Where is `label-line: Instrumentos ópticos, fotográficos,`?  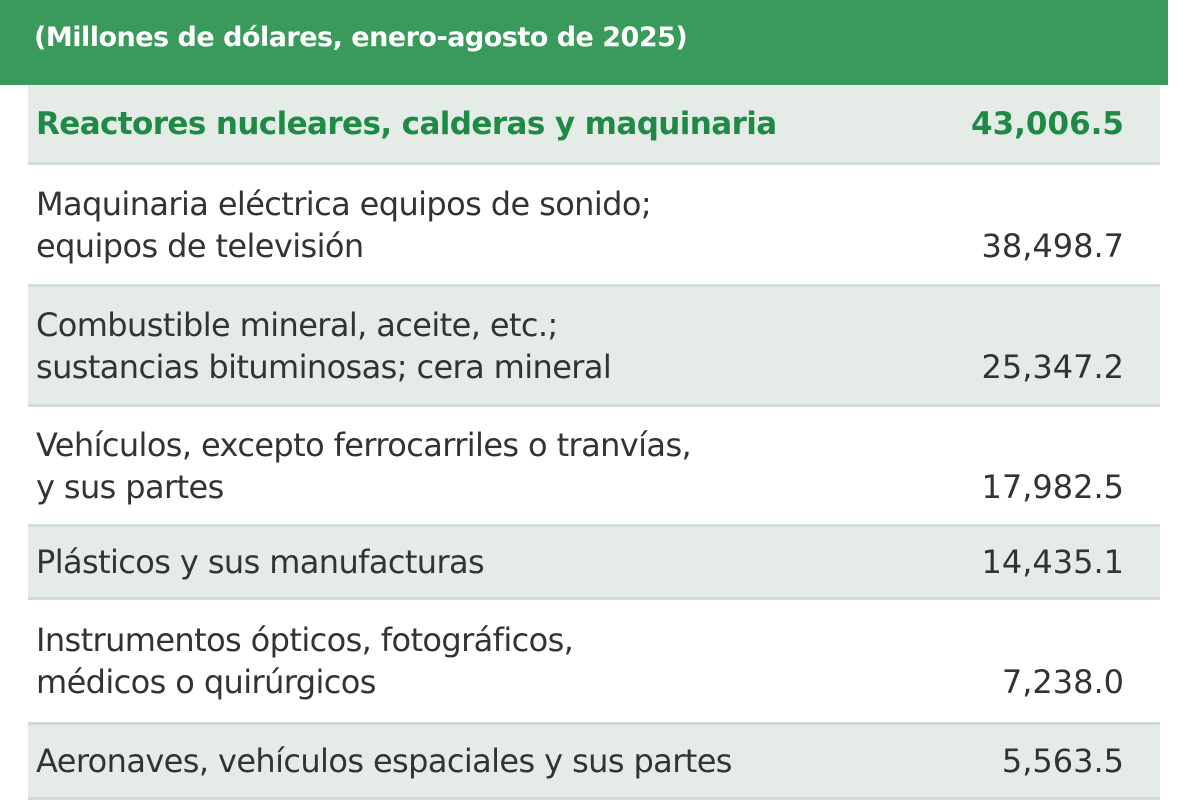 label-line: Instrumentos ópticos, fotográficos, is located at coordinates (305, 640).